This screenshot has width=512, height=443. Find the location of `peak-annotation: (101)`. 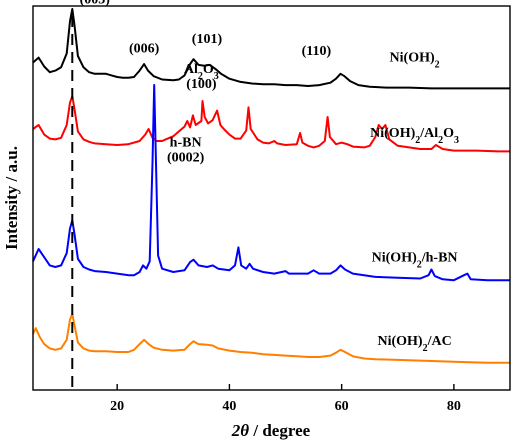

peak-annotation: (101) is located at coordinates (207, 39).